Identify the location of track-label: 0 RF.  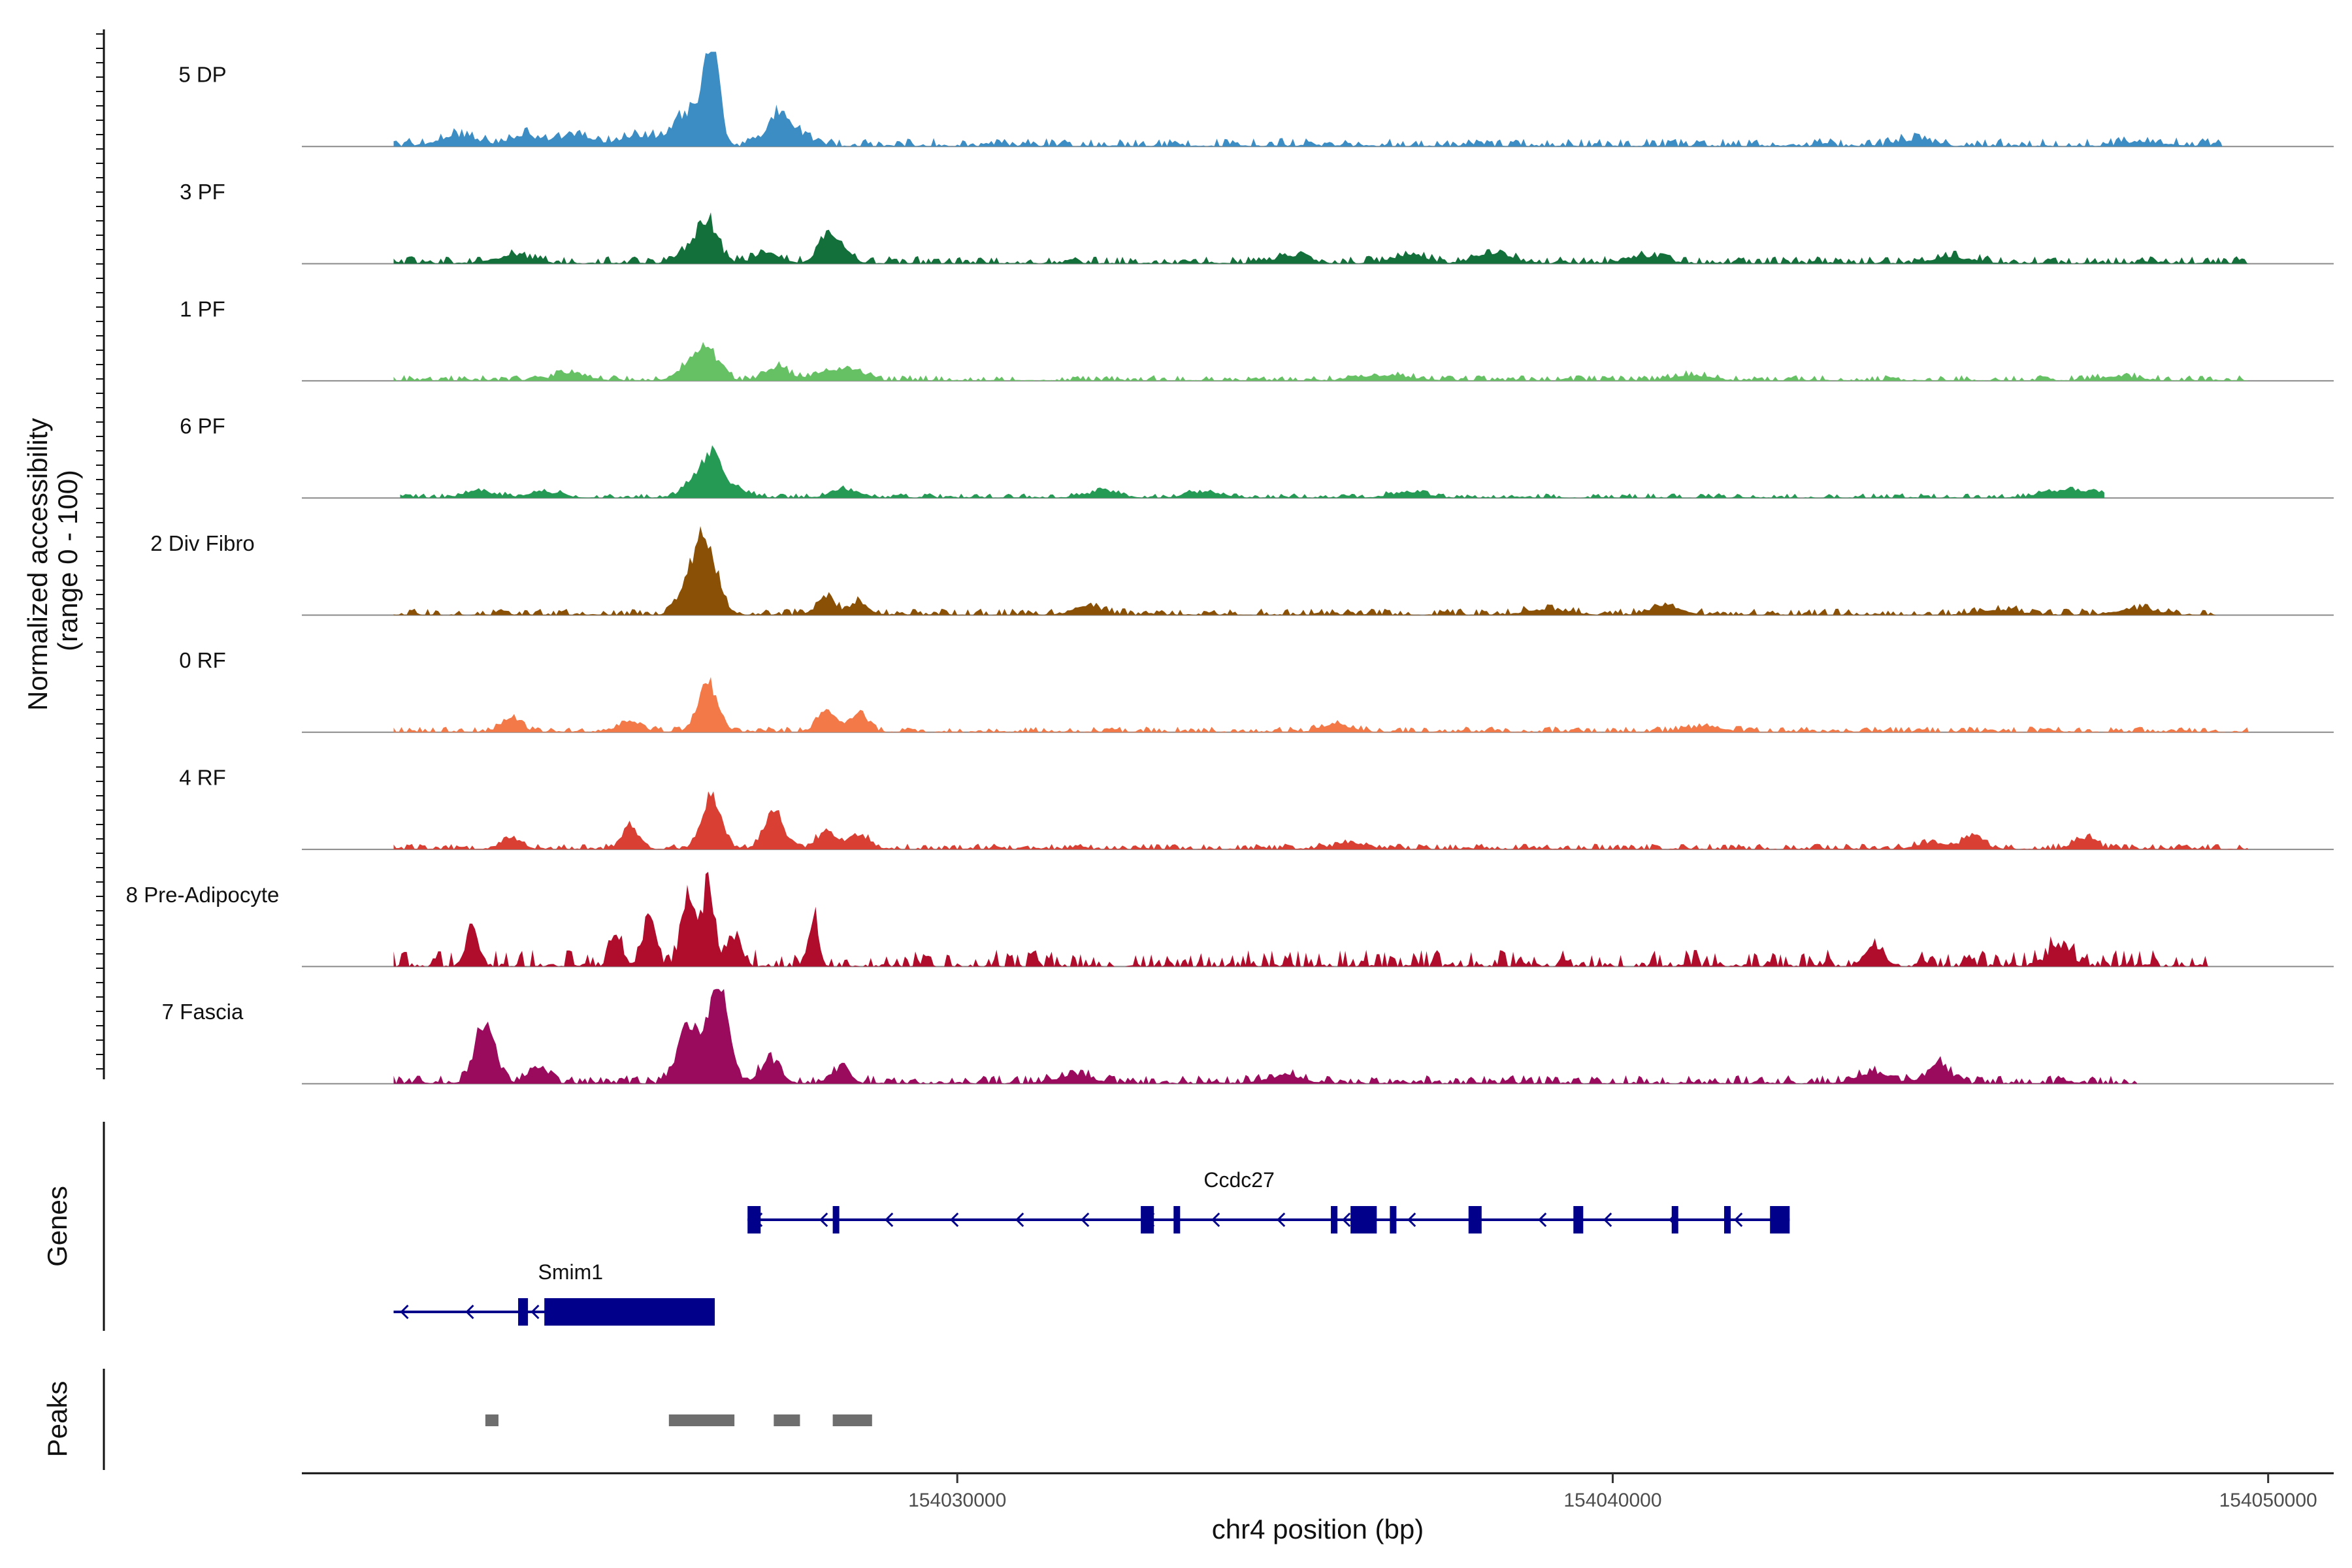
(202, 660).